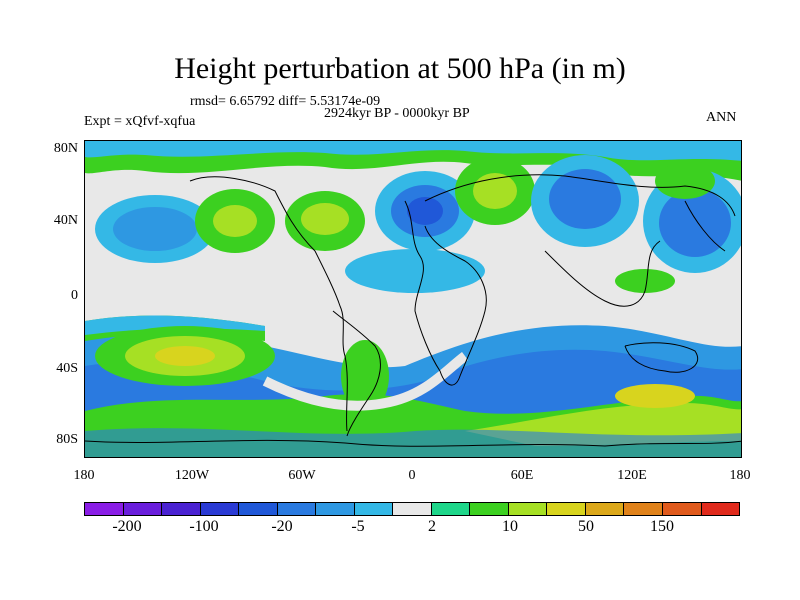 This screenshot has height=600, width=800. What do you see at coordinates (358, 526) in the screenshot?
I see `colorbar-label: -5` at bounding box center [358, 526].